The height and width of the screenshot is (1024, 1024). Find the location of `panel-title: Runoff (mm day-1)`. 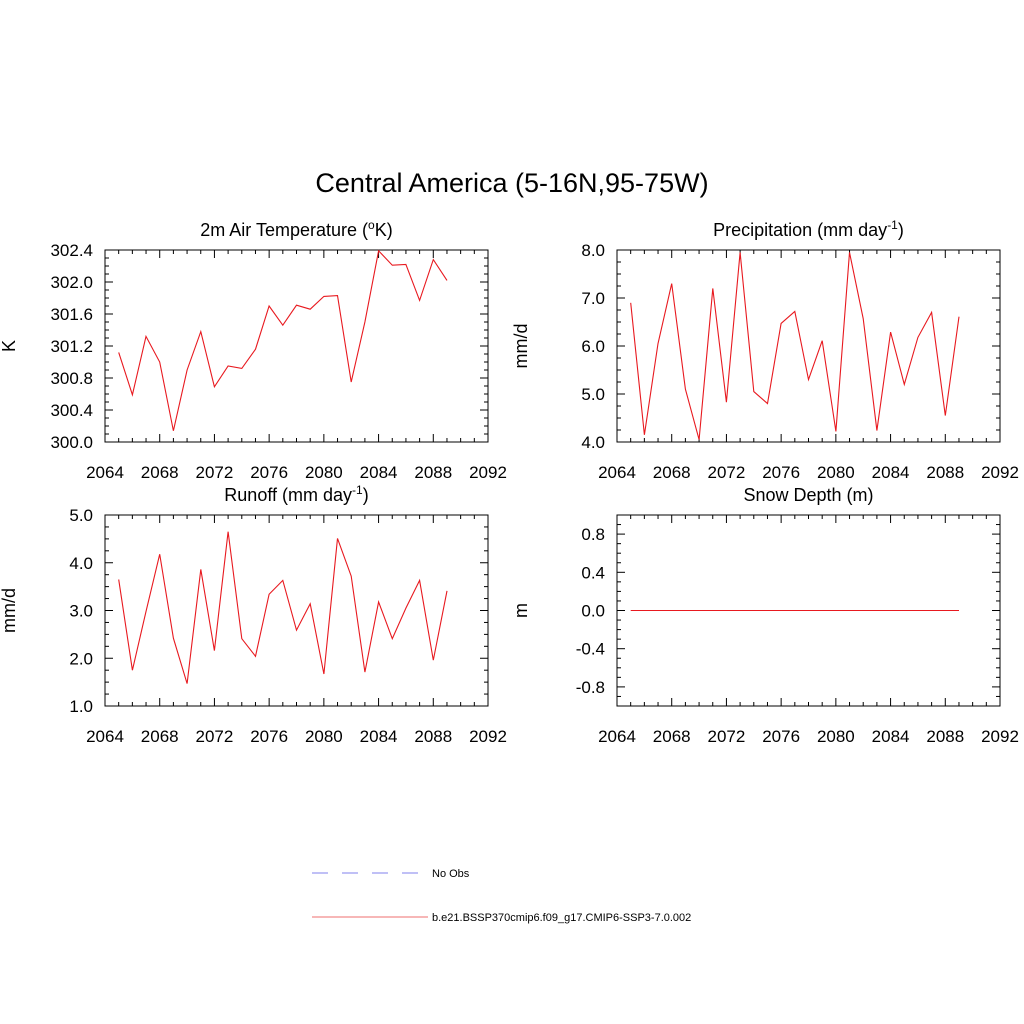

panel-title: Runoff (mm day-1) is located at coordinates (296, 494).